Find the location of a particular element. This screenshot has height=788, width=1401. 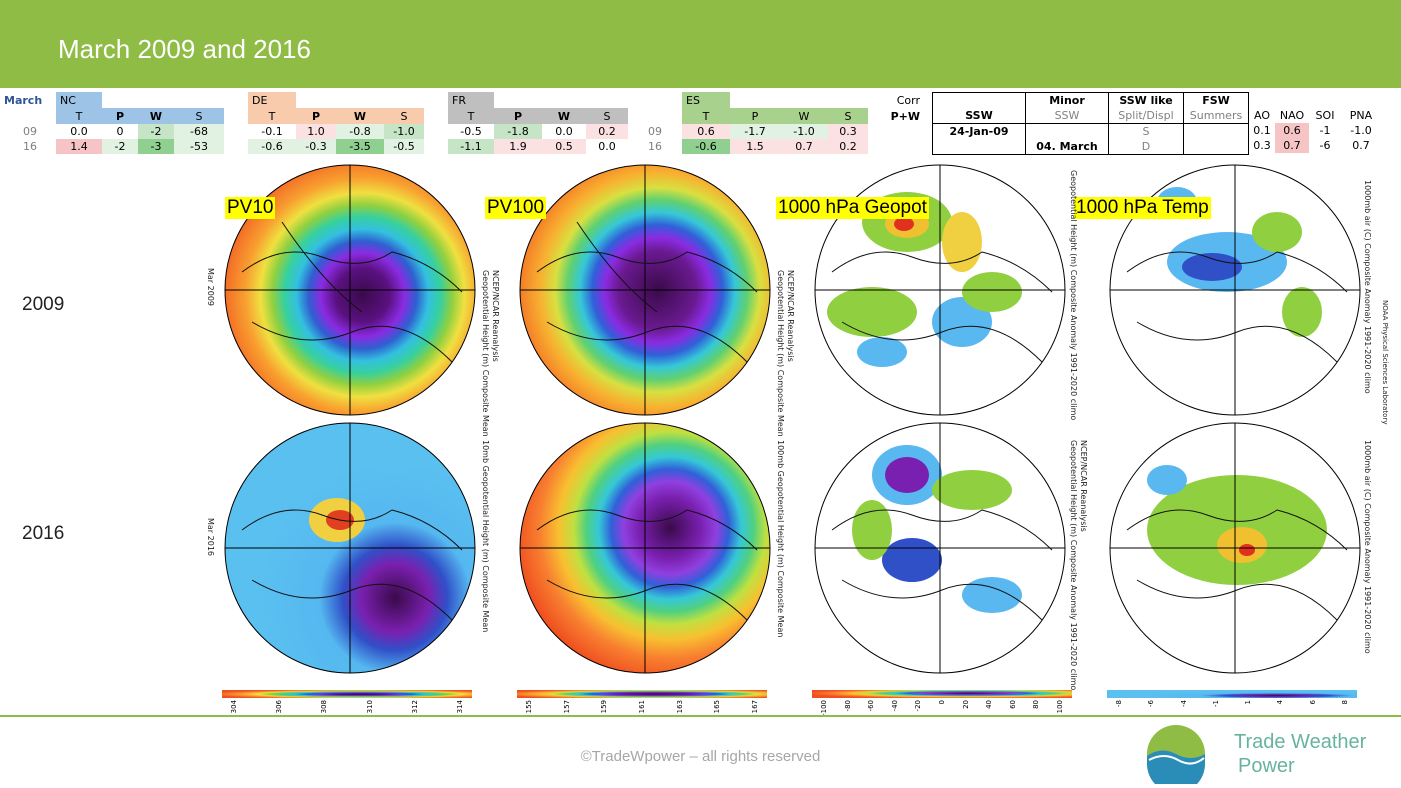

colorbar-tick-label: 80 is located at coordinates (1036, 704).